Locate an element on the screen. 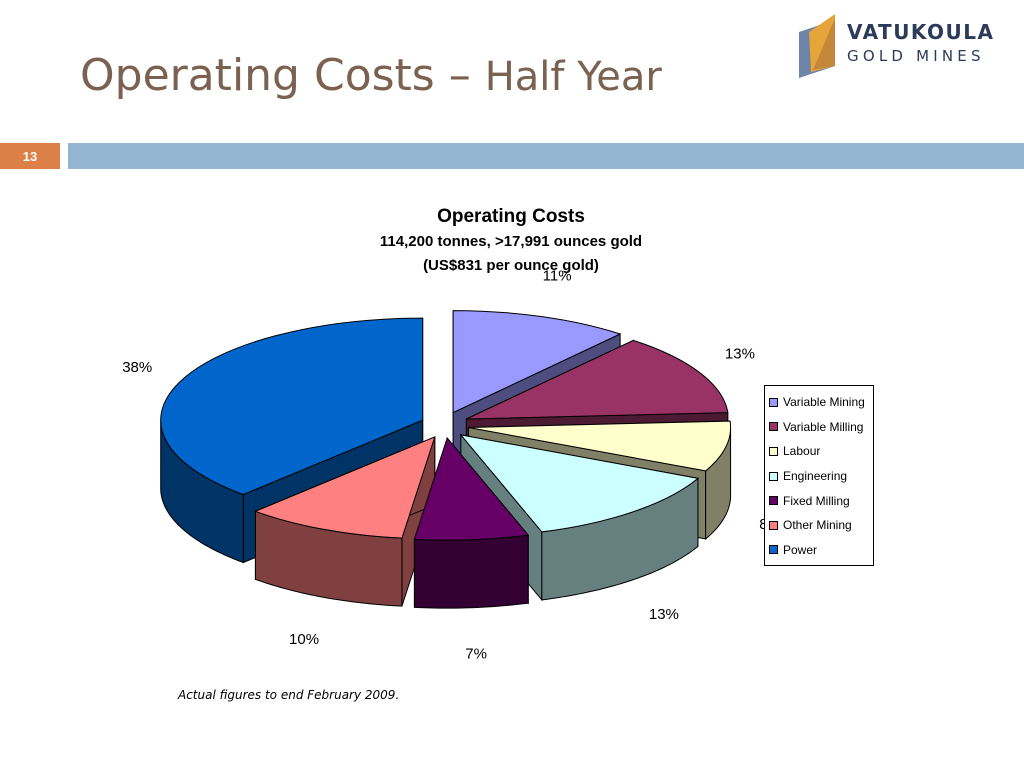 This screenshot has height=768, width=1024. chart-subtitle-line-1: 114,200 tonnes, >17,991 ounces gold is located at coordinates (511, 241).